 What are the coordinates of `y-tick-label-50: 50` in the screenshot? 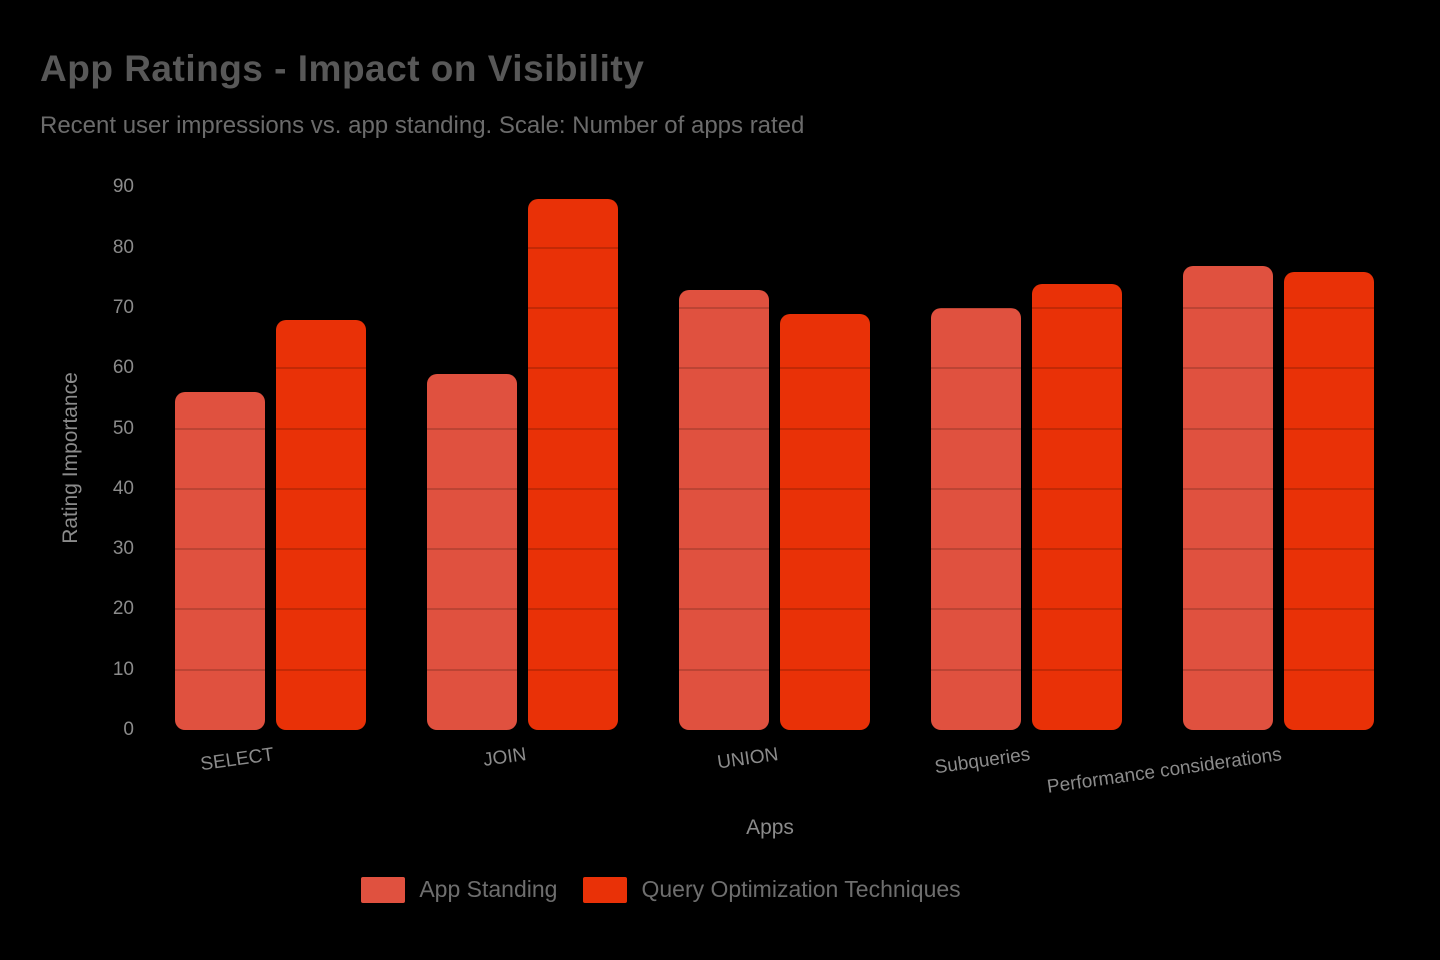 It's located at (123, 428).